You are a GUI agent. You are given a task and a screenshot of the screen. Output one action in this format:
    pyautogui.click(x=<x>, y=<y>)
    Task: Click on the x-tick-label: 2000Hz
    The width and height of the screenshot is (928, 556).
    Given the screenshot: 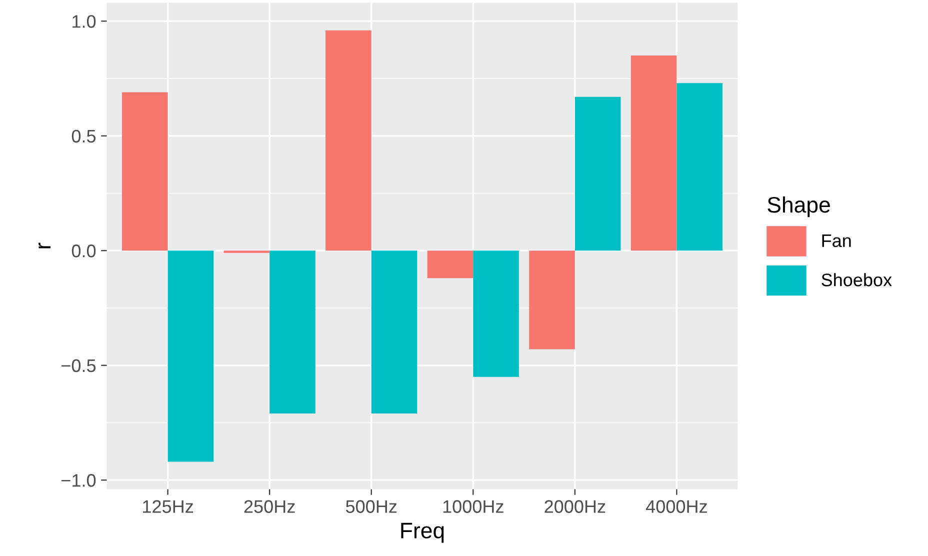 What is the action you would take?
    pyautogui.click(x=575, y=506)
    